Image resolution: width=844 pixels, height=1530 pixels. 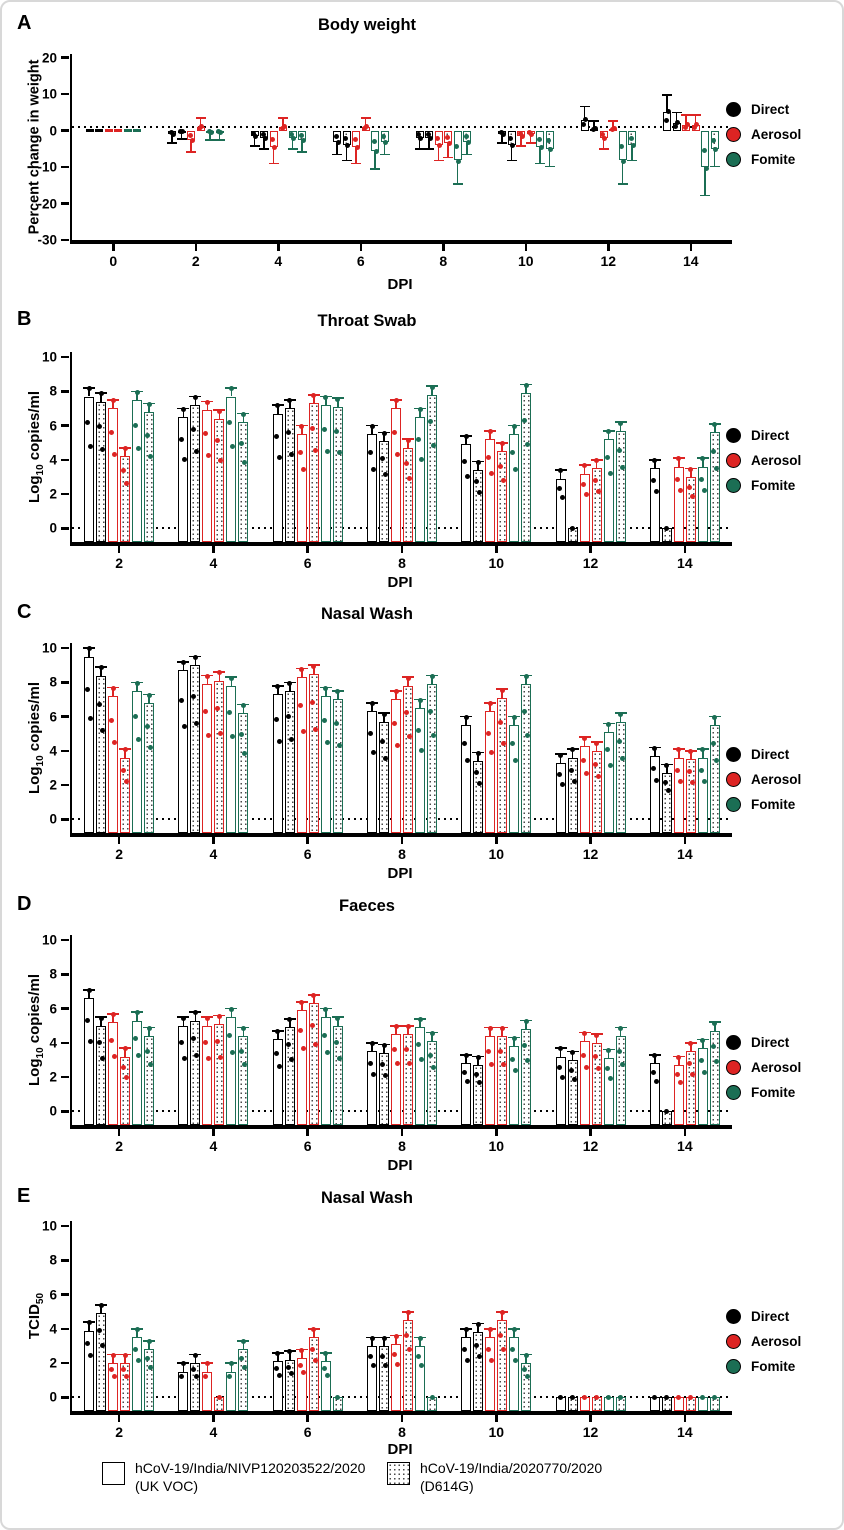 What do you see at coordinates (49, 648) in the screenshot?
I see `y-tick-label: 10` at bounding box center [49, 648].